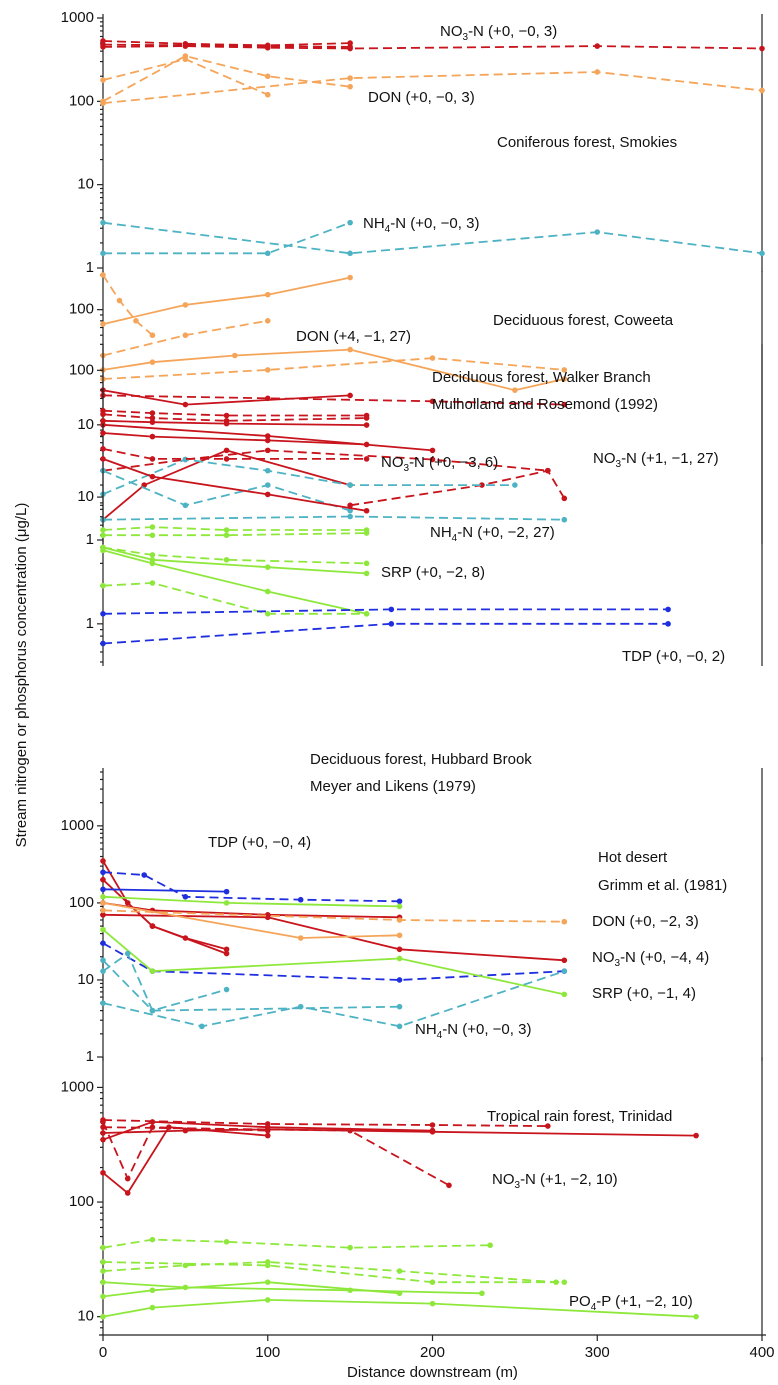 The width and height of the screenshot is (778, 1385). I want to click on annotation-text: -N (+0, −2, 27), so click(506, 532).